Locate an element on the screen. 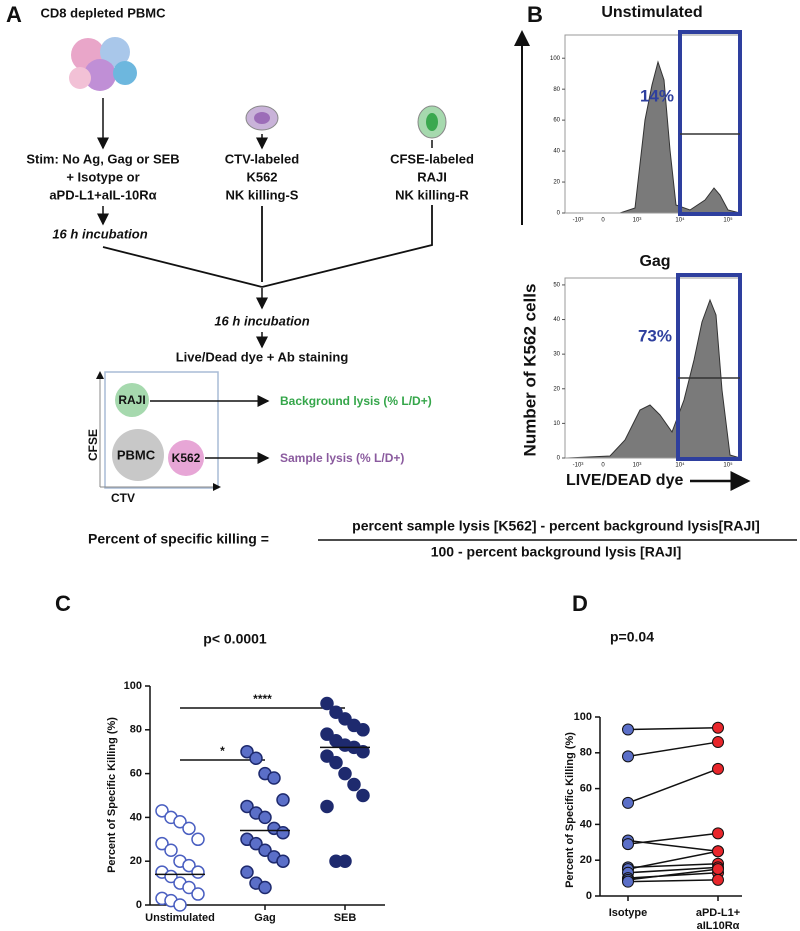 The image size is (800, 931). panel-label: D is located at coordinates (580, 603).